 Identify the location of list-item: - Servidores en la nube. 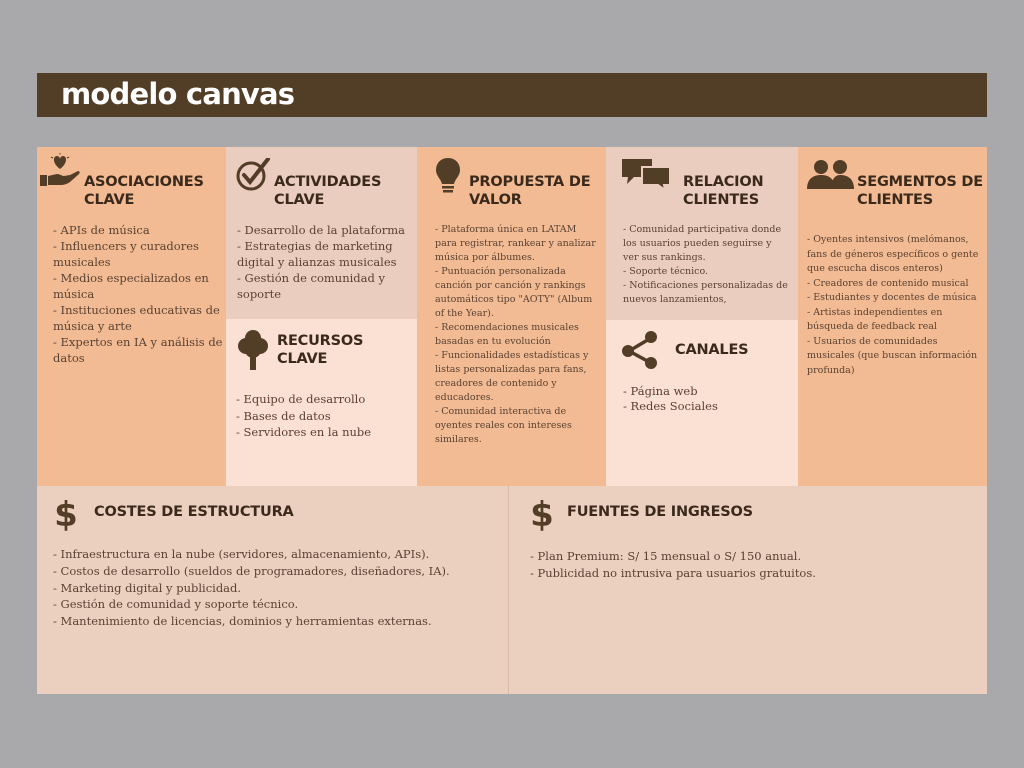
(304, 432).